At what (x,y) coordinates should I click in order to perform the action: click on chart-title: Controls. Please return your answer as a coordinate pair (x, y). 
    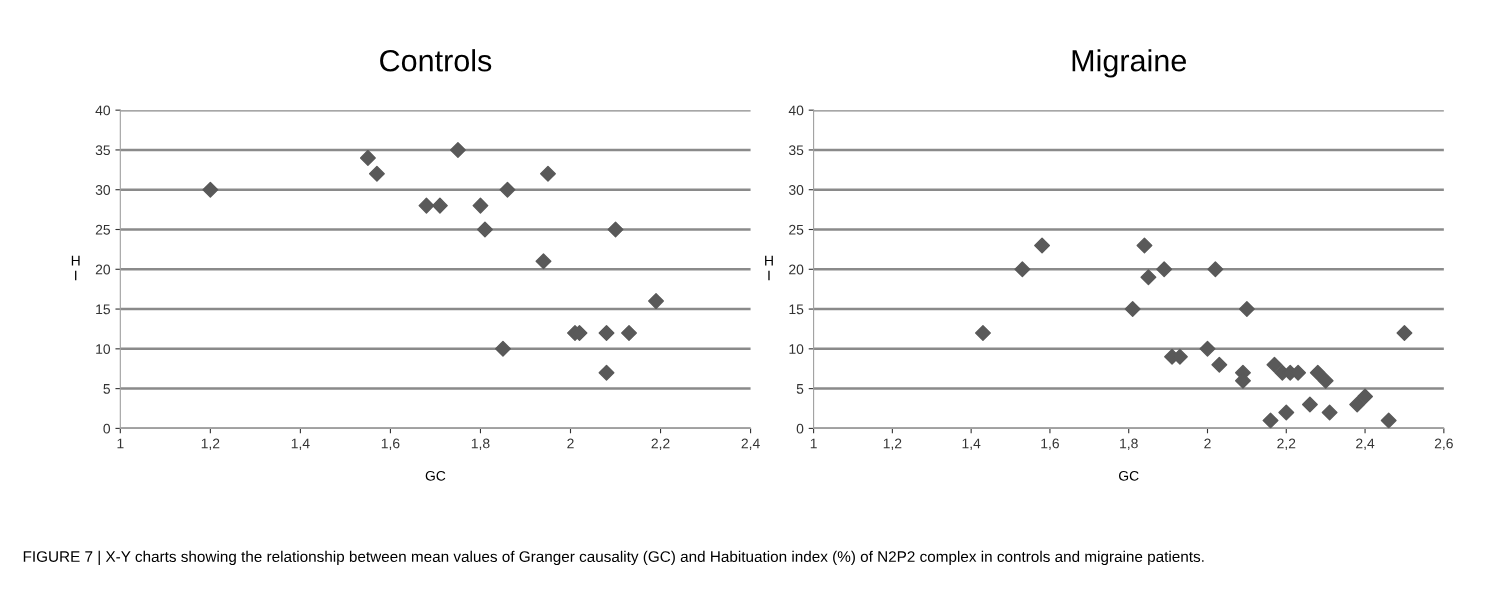
    Looking at the image, I should click on (436, 60).